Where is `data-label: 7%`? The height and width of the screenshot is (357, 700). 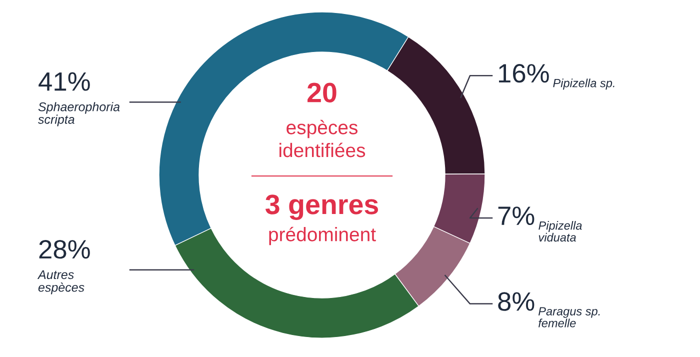 data-label: 7% is located at coordinates (516, 216).